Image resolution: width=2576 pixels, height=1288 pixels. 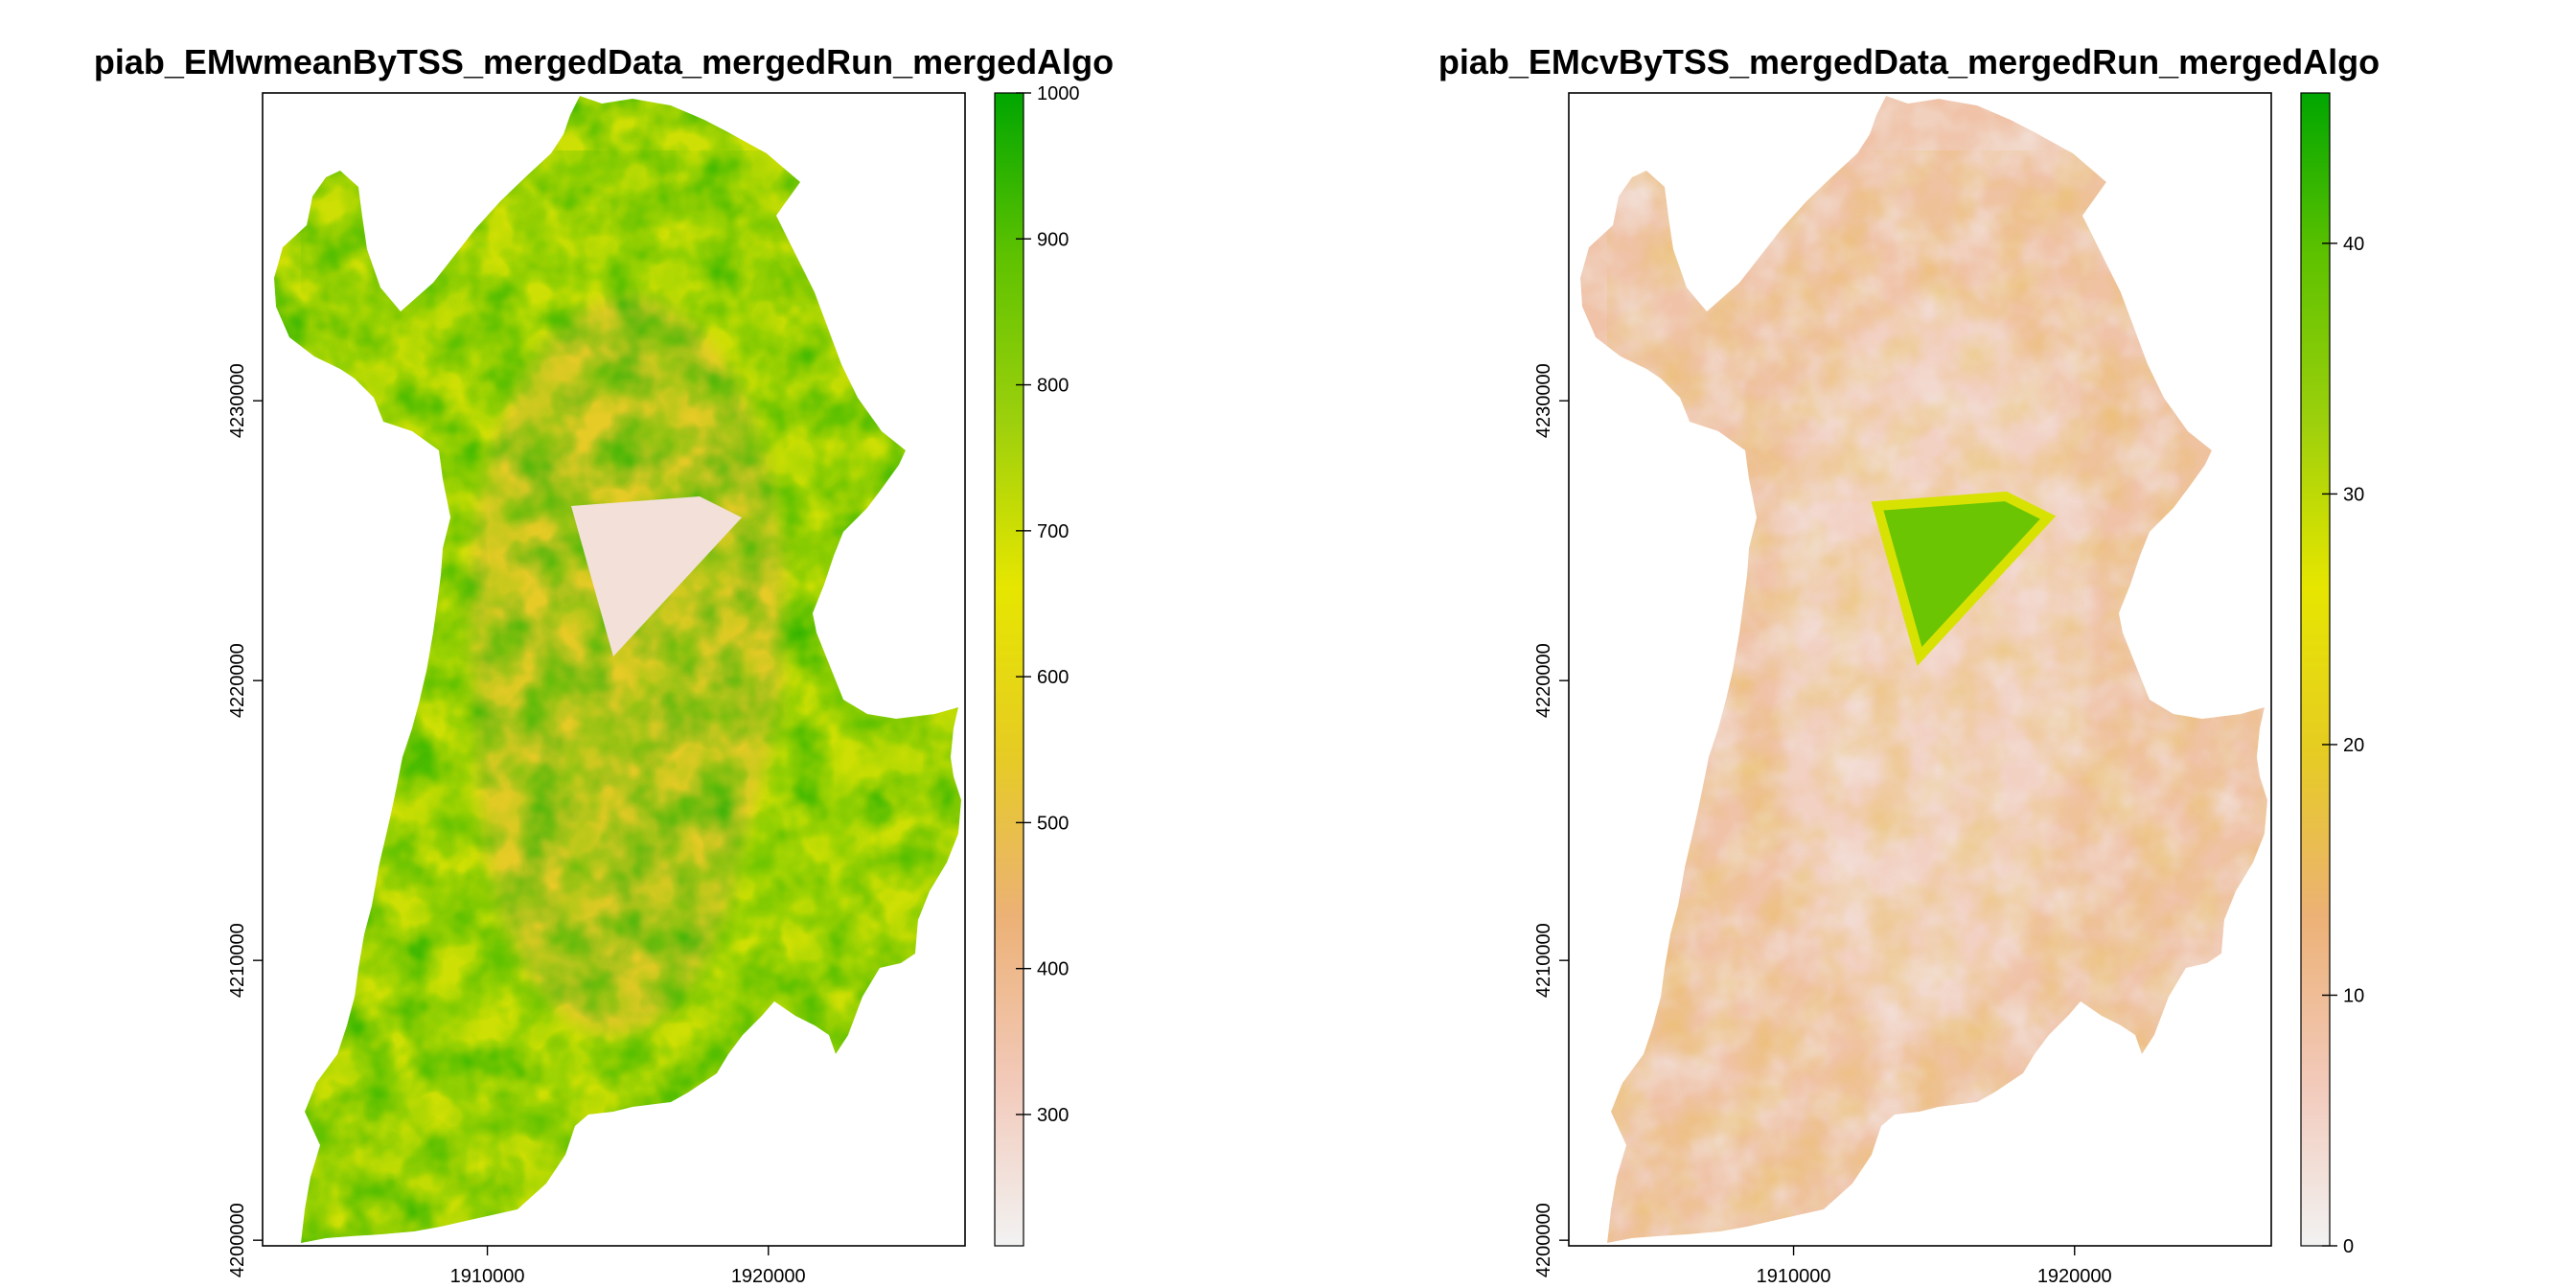 I want to click on colorbar-tick-label: 0, so click(x=2348, y=1246).